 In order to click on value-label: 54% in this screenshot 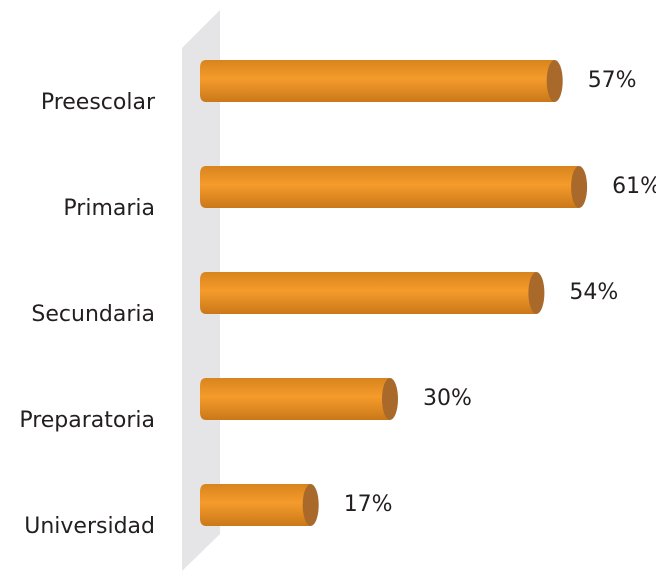, I will do `click(593, 292)`.